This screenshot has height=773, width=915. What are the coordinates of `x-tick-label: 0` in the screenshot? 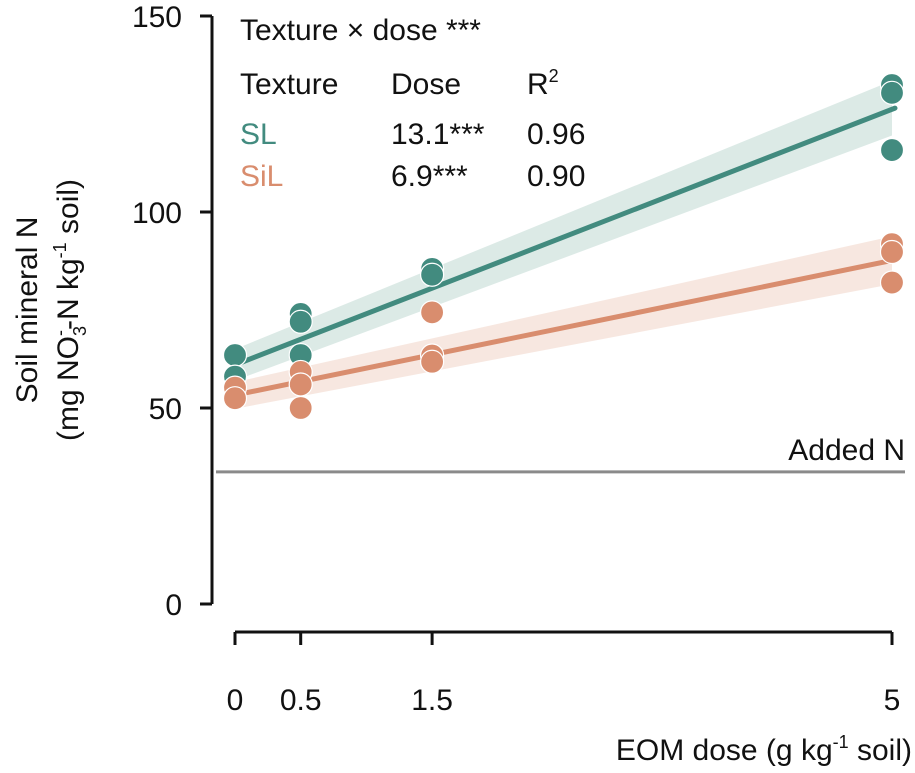 It's located at (235, 700).